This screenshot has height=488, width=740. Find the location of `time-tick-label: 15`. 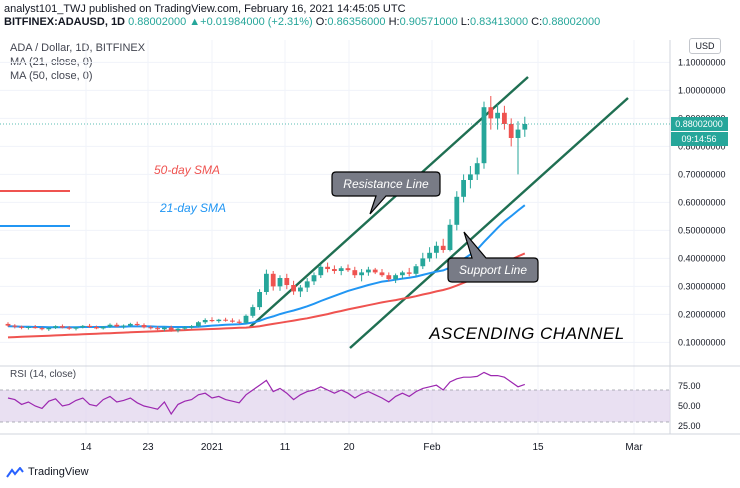

time-tick-label: 15 is located at coordinates (538, 447).